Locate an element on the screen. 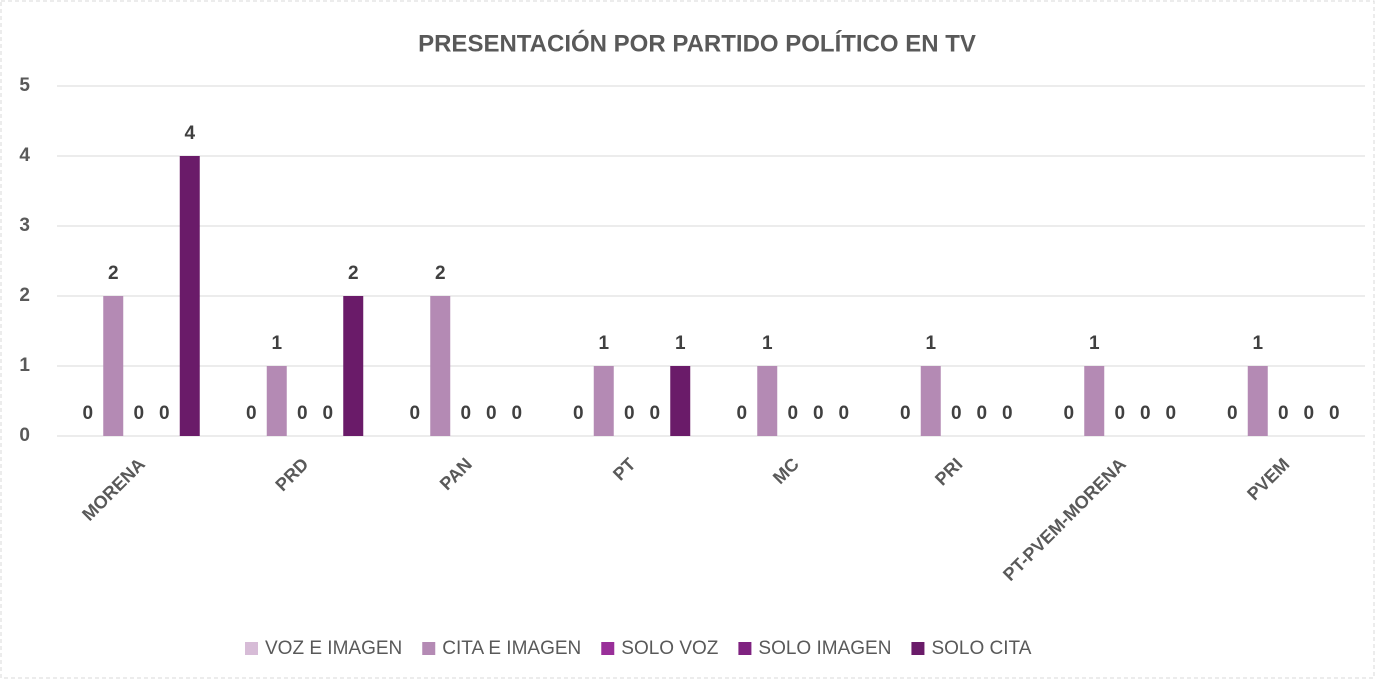 Image resolution: width=1375 pixels, height=679 pixels. y-tick-label: 5 is located at coordinates (24, 85).